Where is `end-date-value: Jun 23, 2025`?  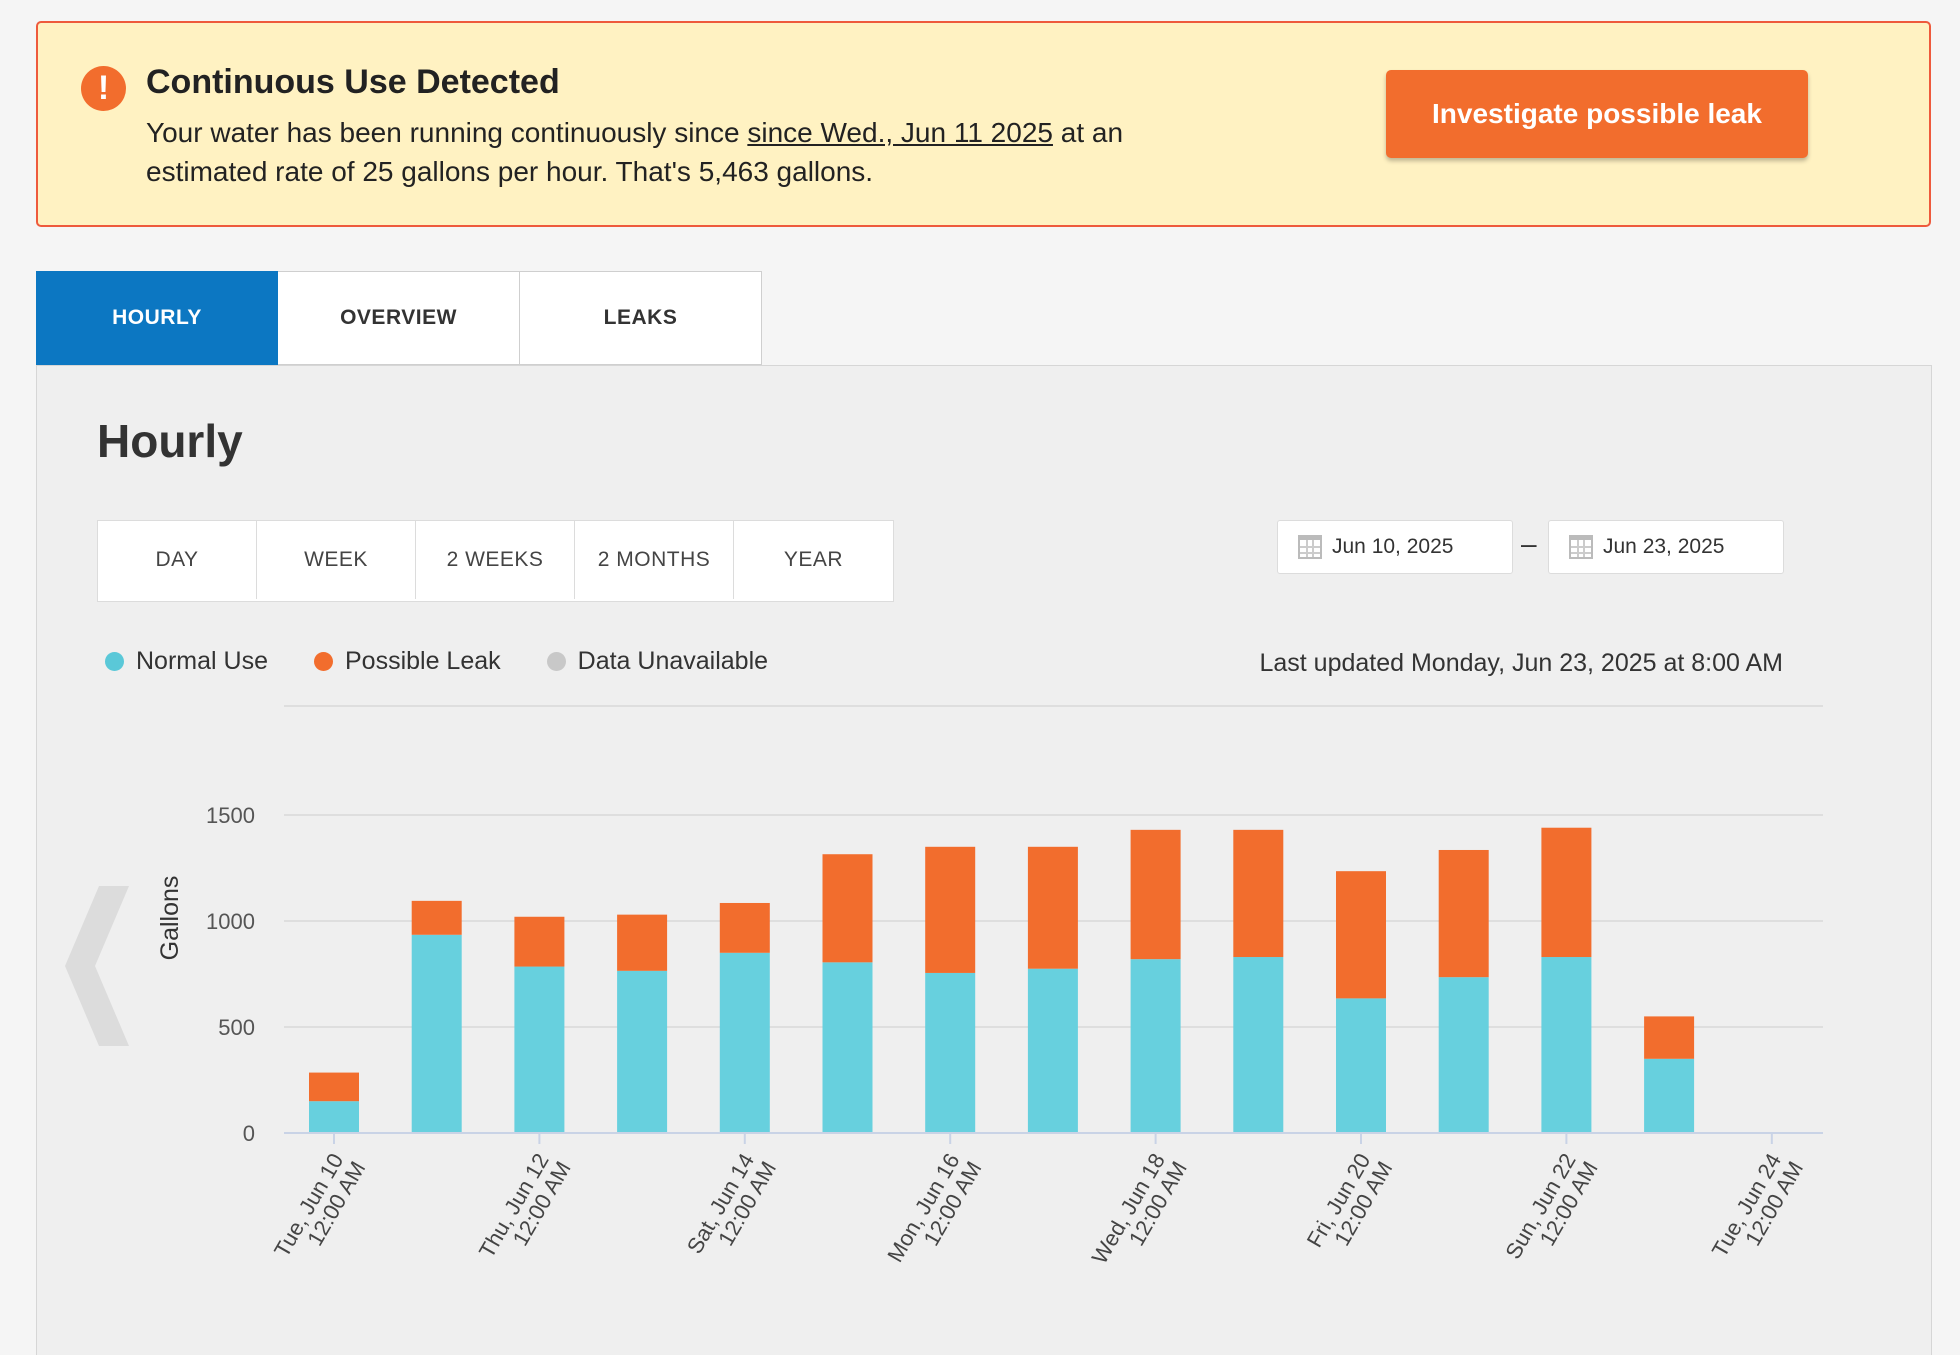 end-date-value: Jun 23, 2025 is located at coordinates (1664, 546).